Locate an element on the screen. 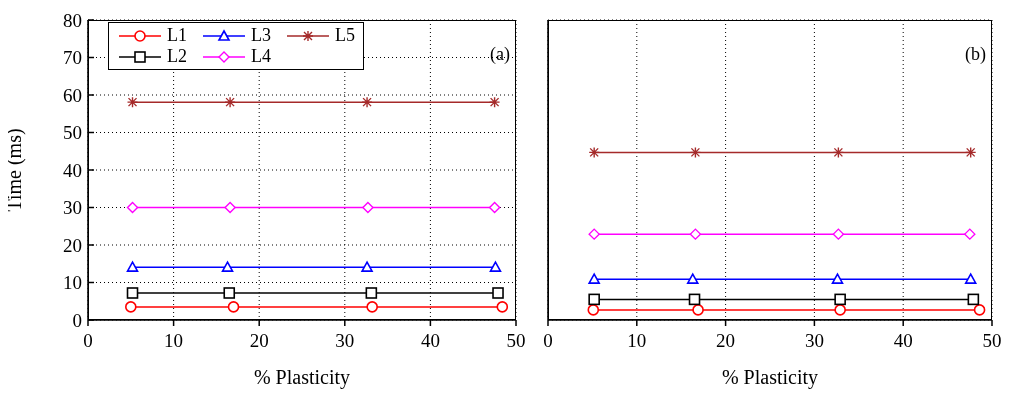 This screenshot has width=1012, height=402. y-tick-label: 30 is located at coordinates (72, 208).